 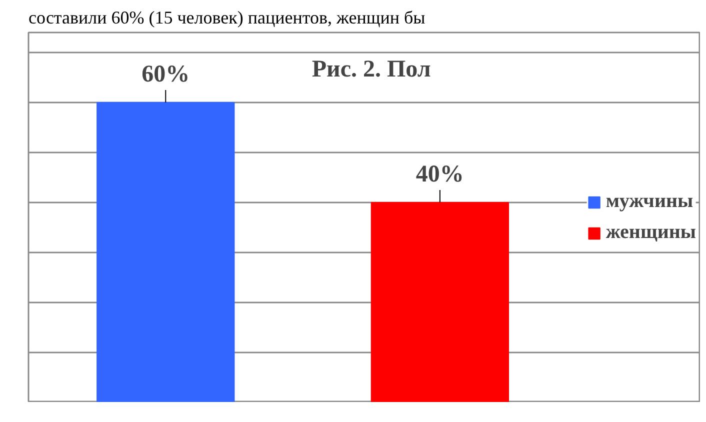 What do you see at coordinates (166, 75) in the screenshot?
I see `data-label: 60%` at bounding box center [166, 75].